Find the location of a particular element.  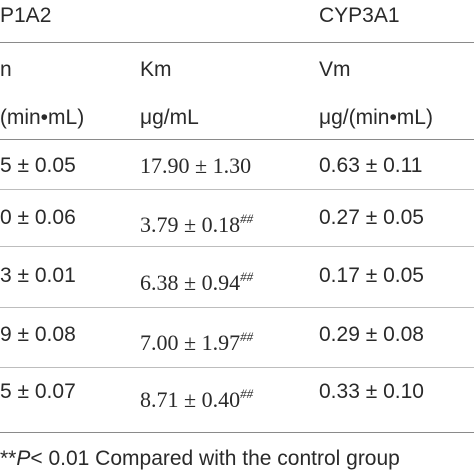

cell-km: 8.71 ± 0.40## is located at coordinates (197, 399).